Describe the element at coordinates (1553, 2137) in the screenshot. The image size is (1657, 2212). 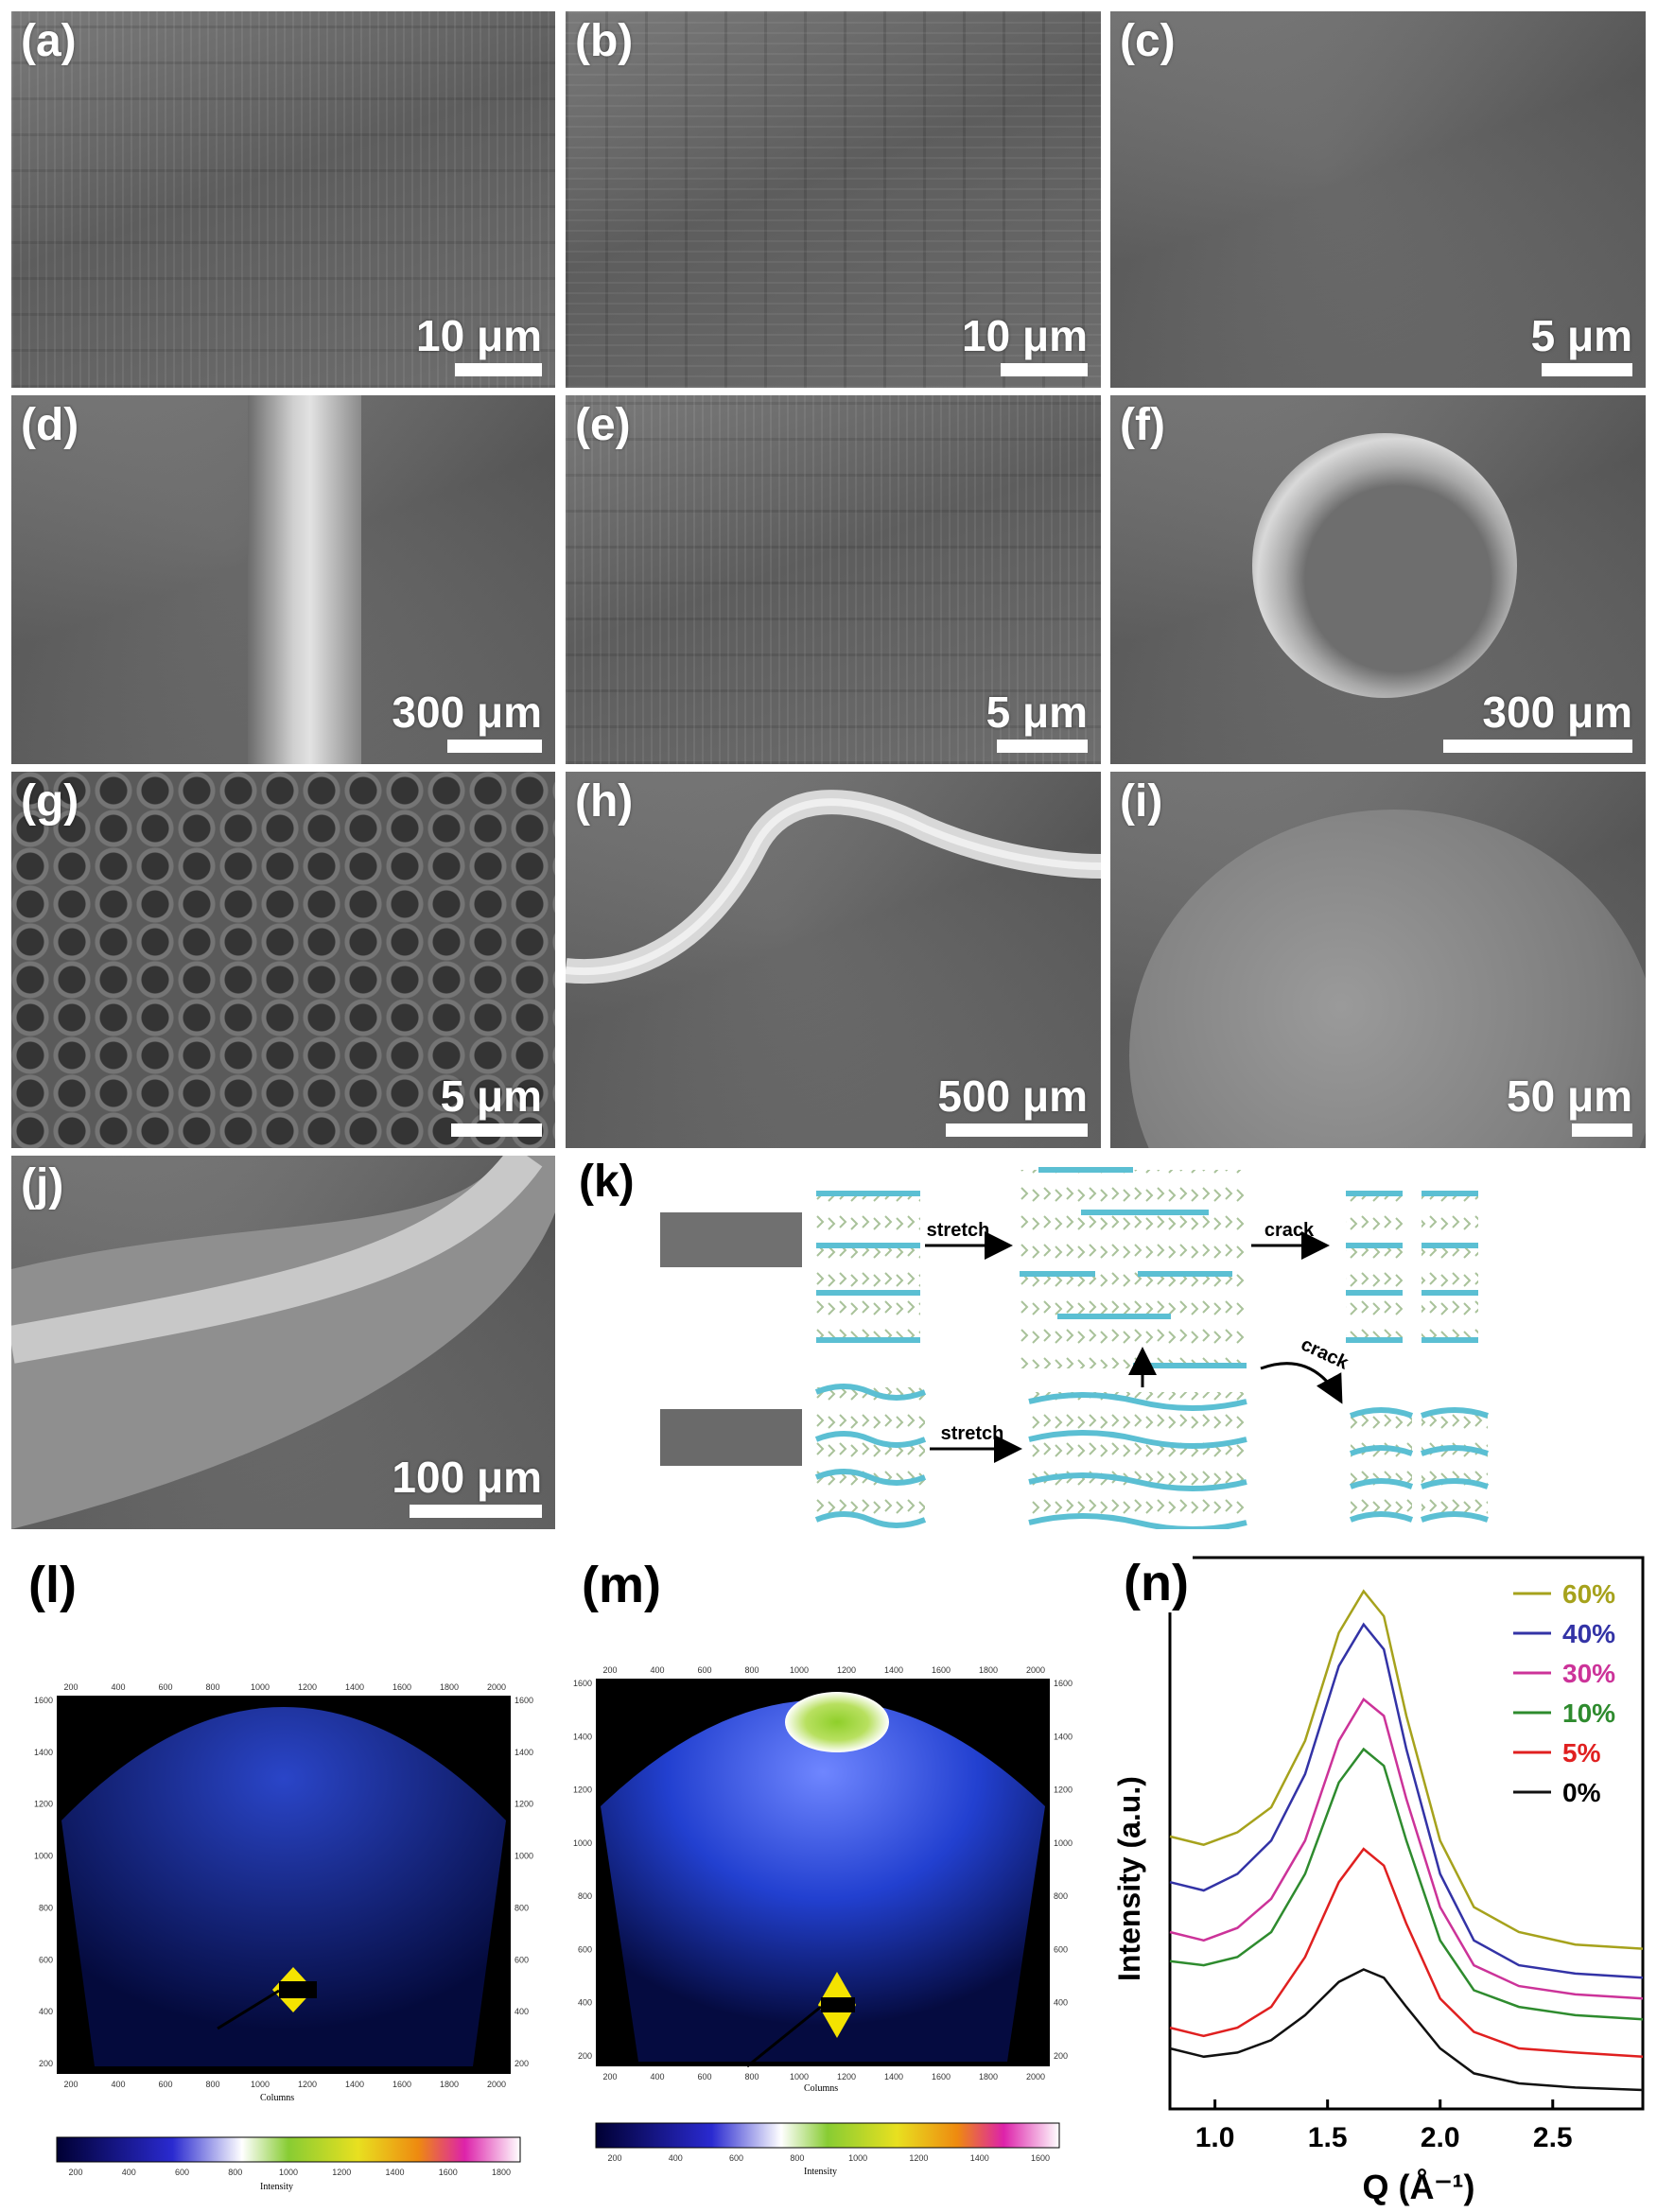
I see `x-tick-label: 2.5` at that location.